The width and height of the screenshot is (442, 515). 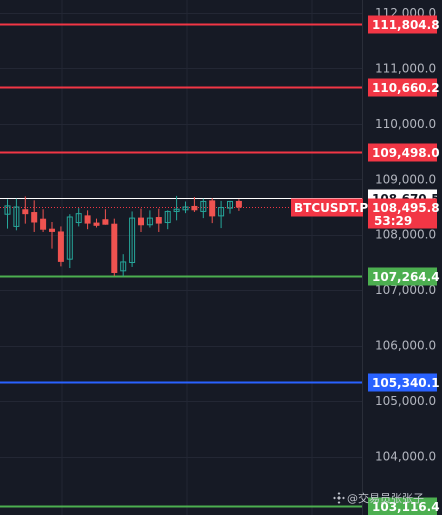 I want to click on price-axis-tick-label: 108,000.0, so click(x=405, y=235).